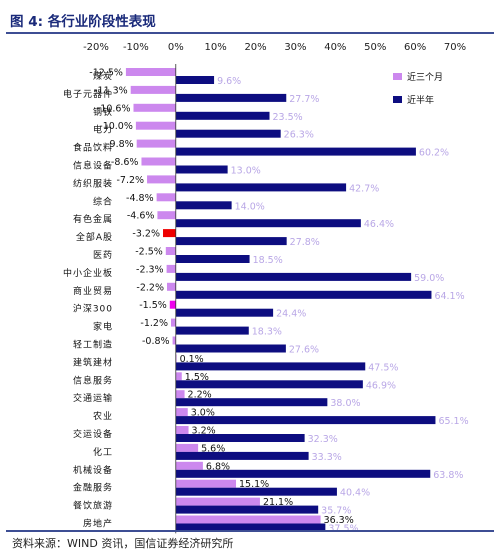  I want to click on data-label-three-month: 5.6%, so click(213, 448).